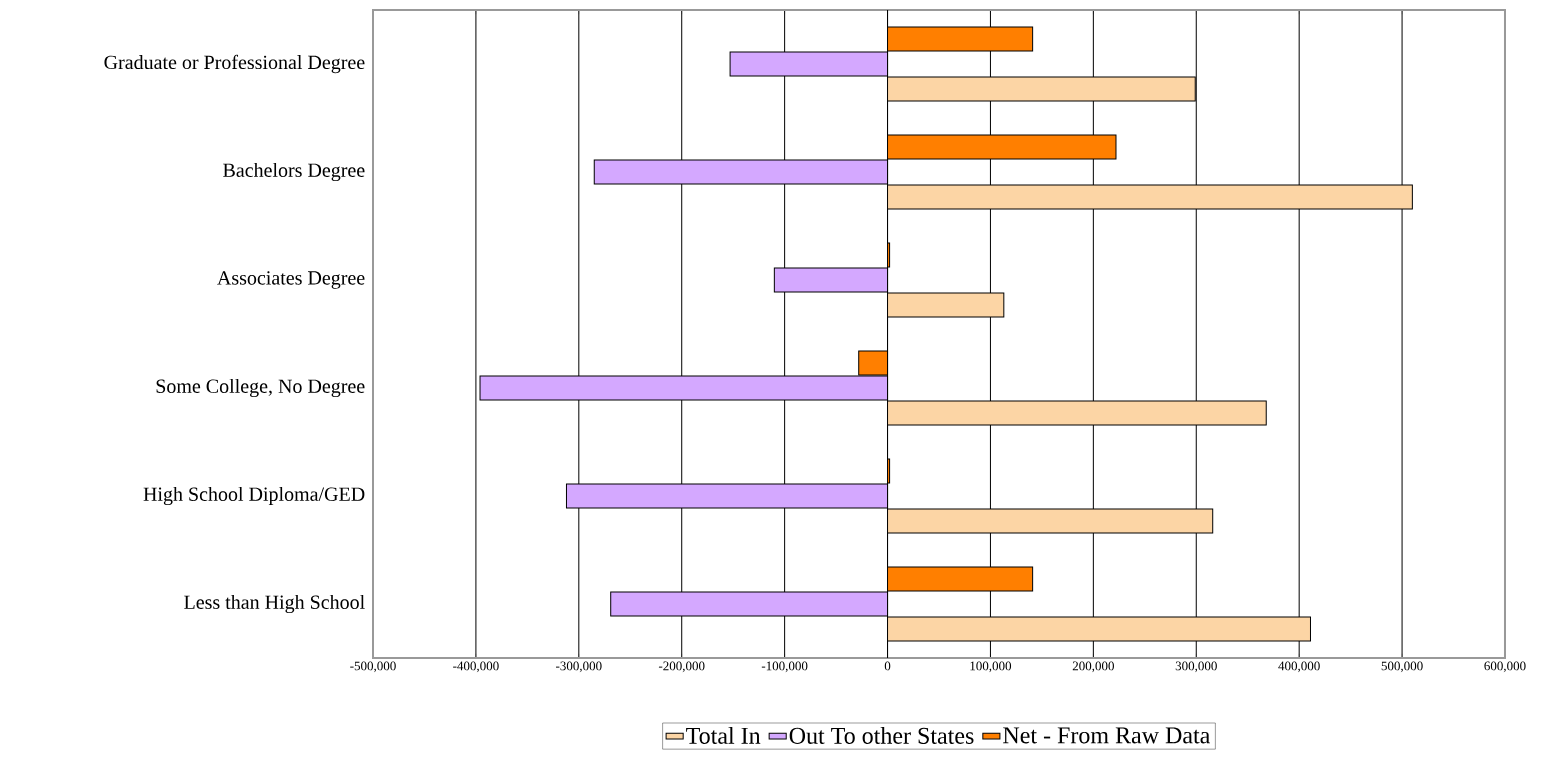 The width and height of the screenshot is (1546, 784). Describe the element at coordinates (881, 735) in the screenshot. I see `legend-label: Out To other States` at that location.